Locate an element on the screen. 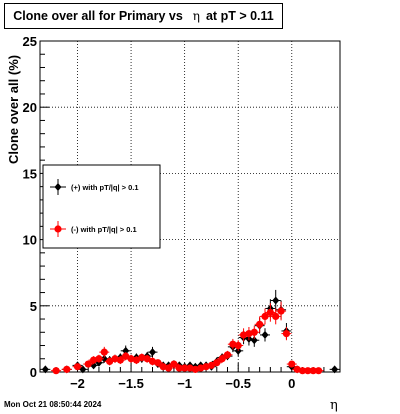  legend-box is located at coordinates (101, 206).